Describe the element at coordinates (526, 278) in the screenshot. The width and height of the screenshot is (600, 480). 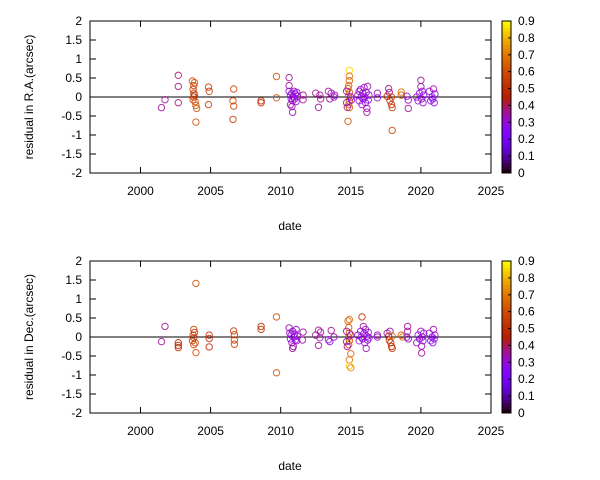
I see `colorbar-tick-label: 0.8` at that location.